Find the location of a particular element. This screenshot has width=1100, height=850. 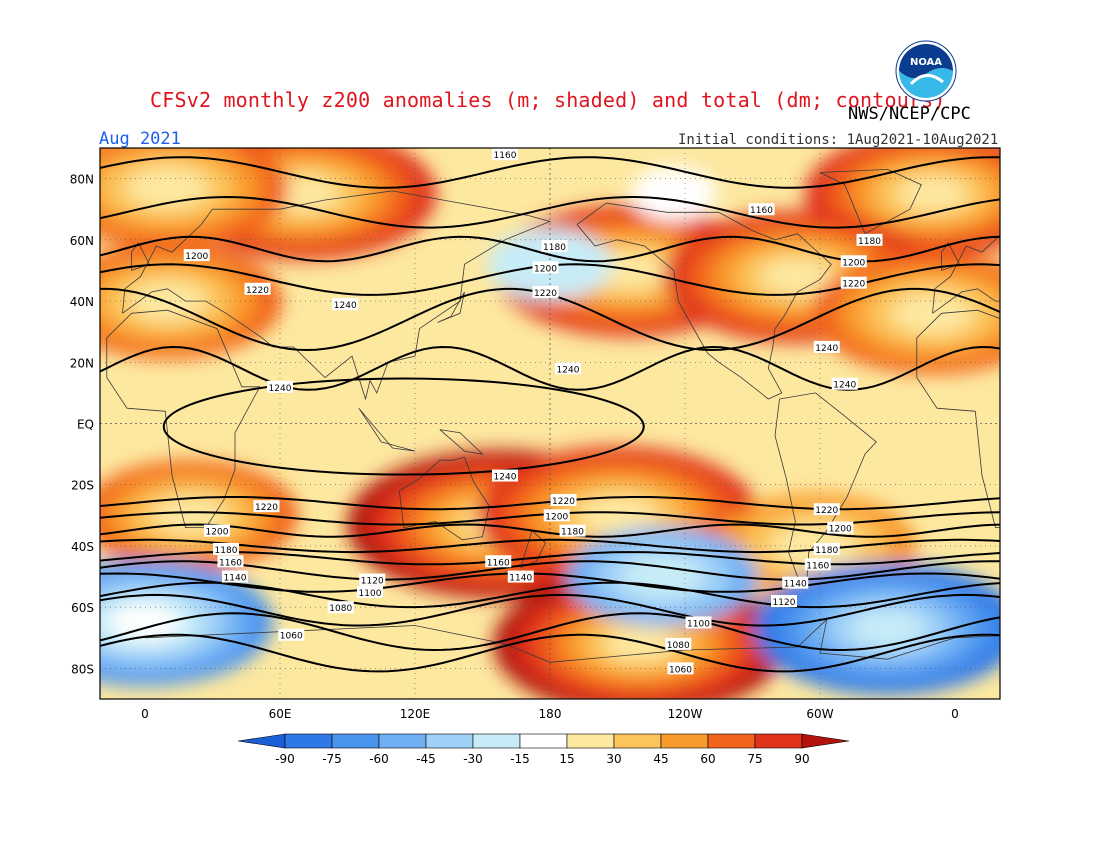

lon-tick-label: 60E is located at coordinates (280, 714).